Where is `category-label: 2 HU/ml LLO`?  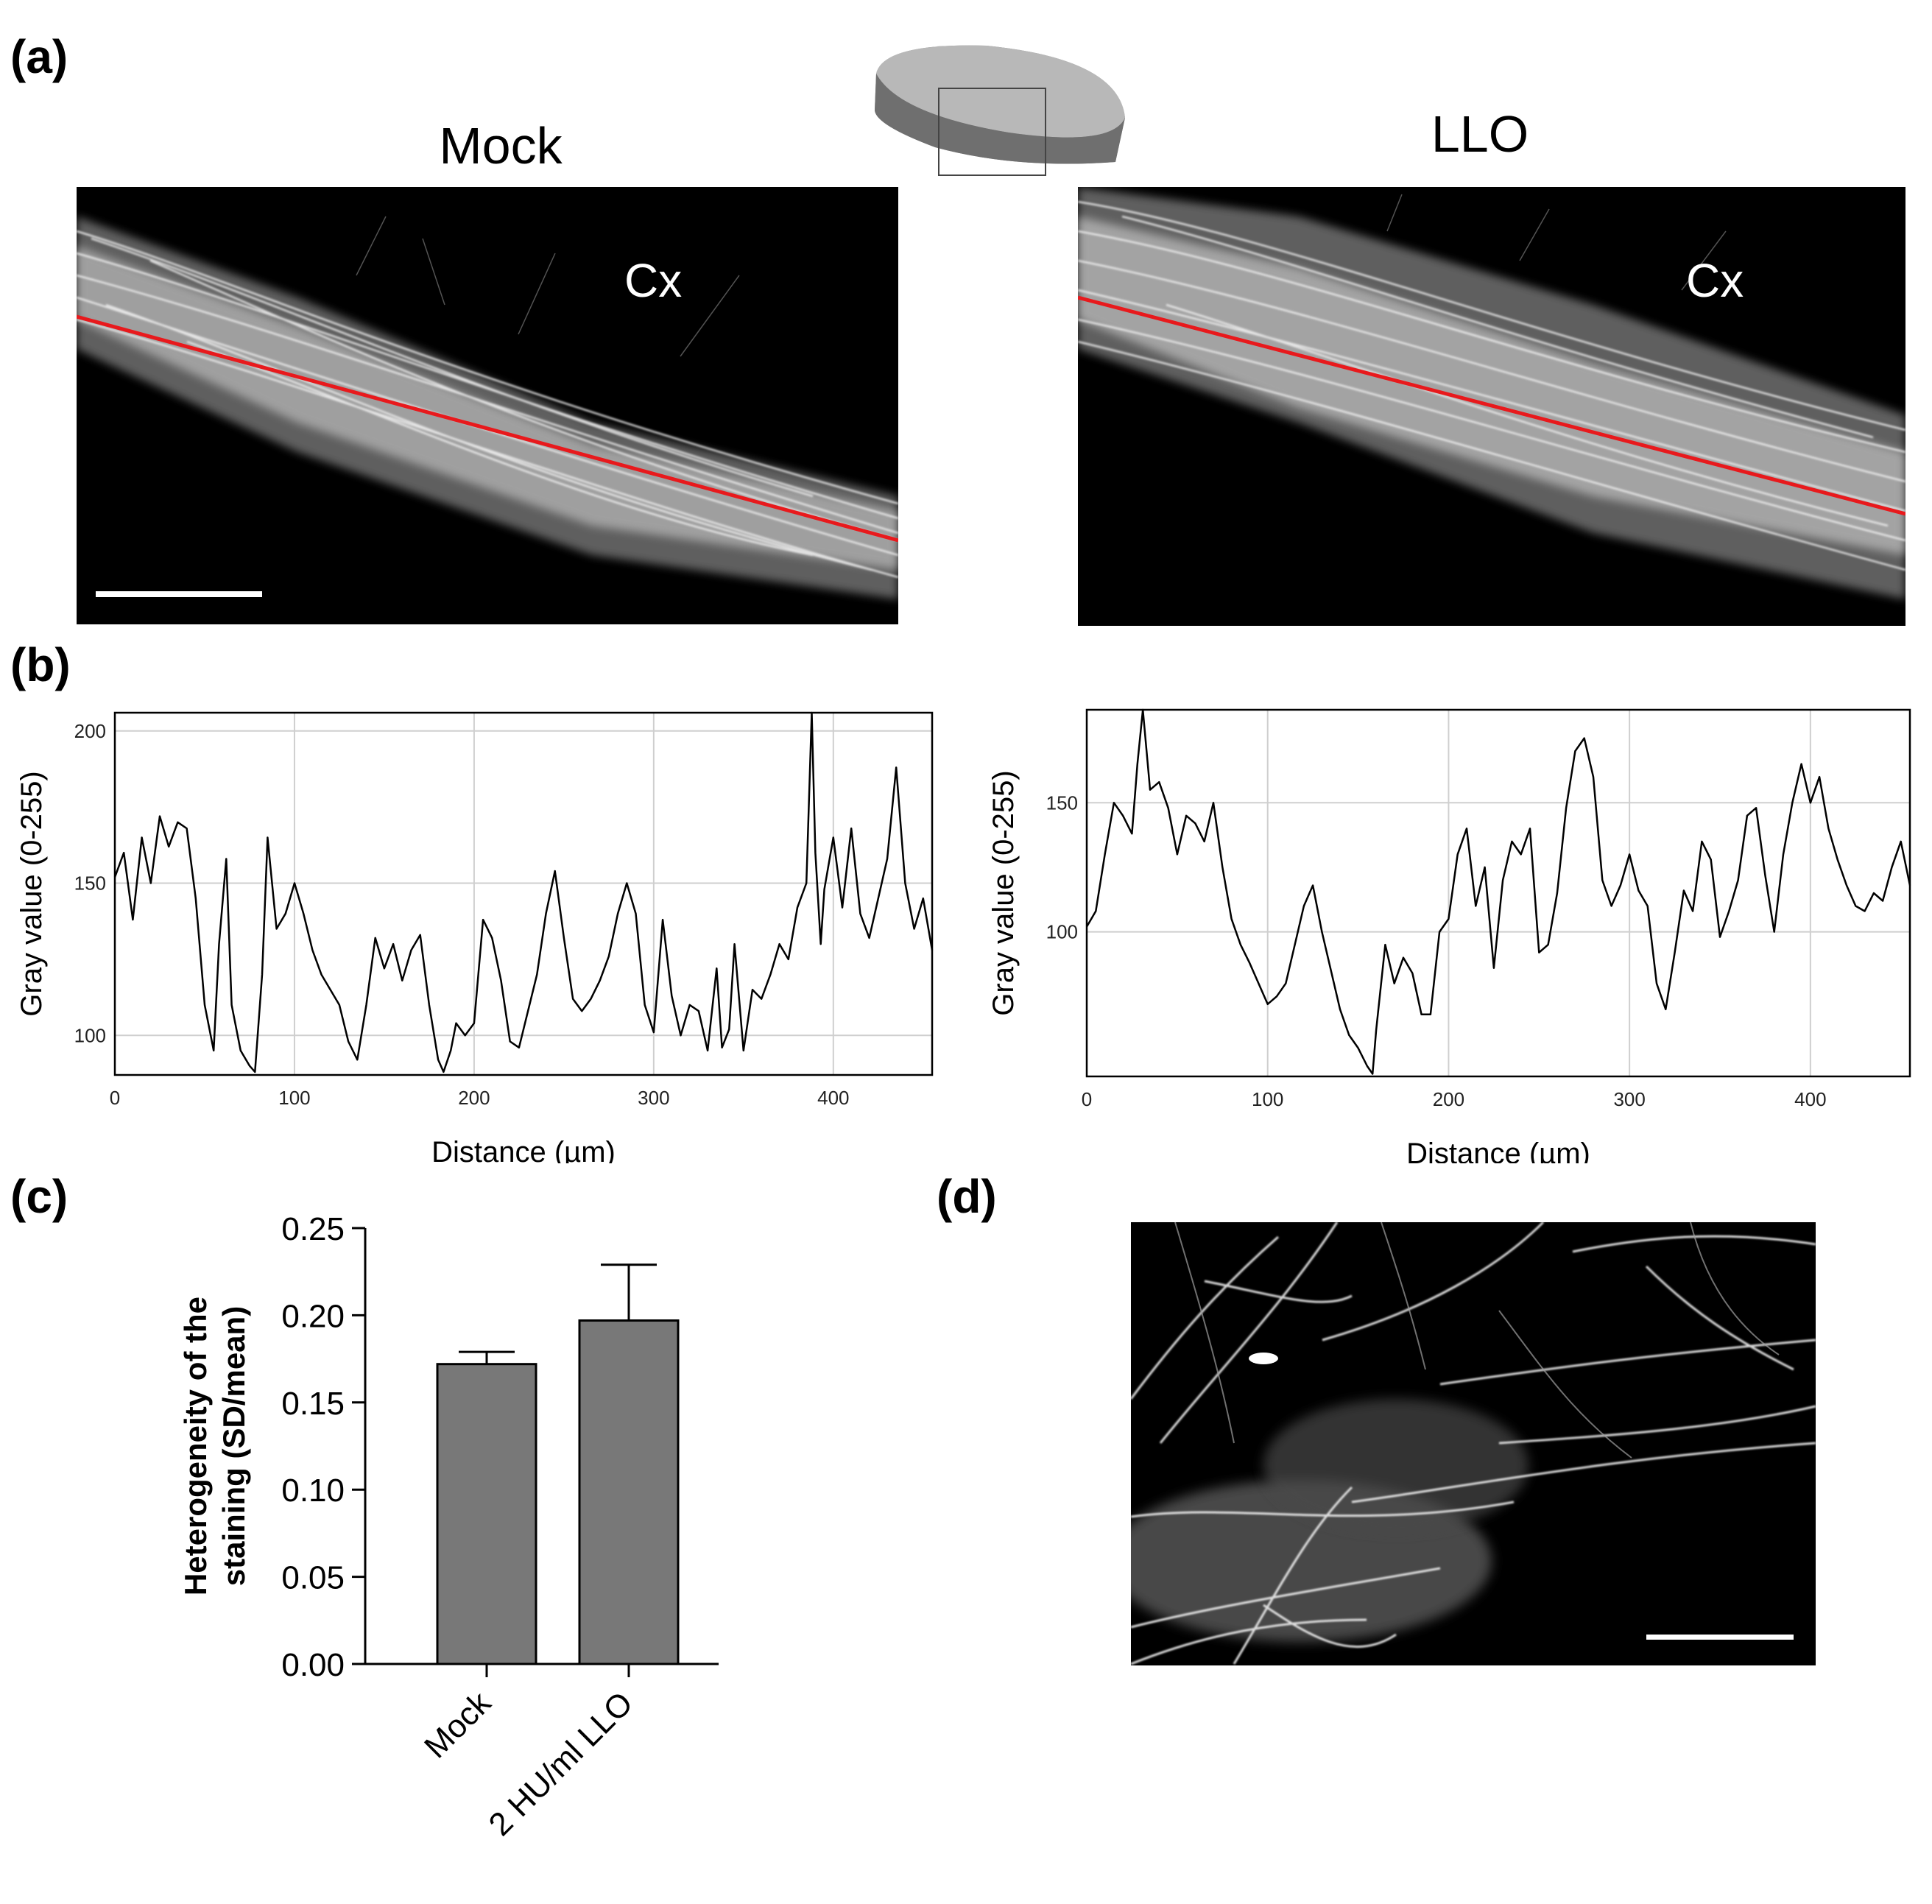 category-label: 2 HU/ml LLO is located at coordinates (561, 1763).